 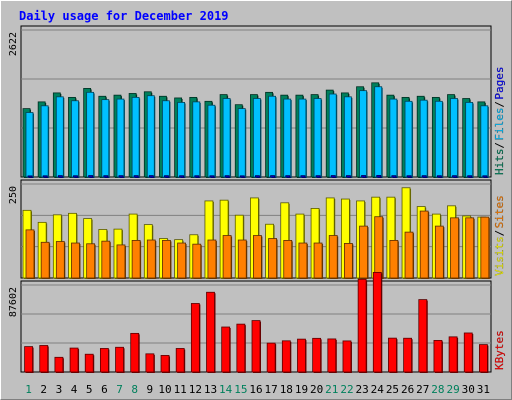 I want to click on x-tick-label: 17, so click(x=271, y=389).